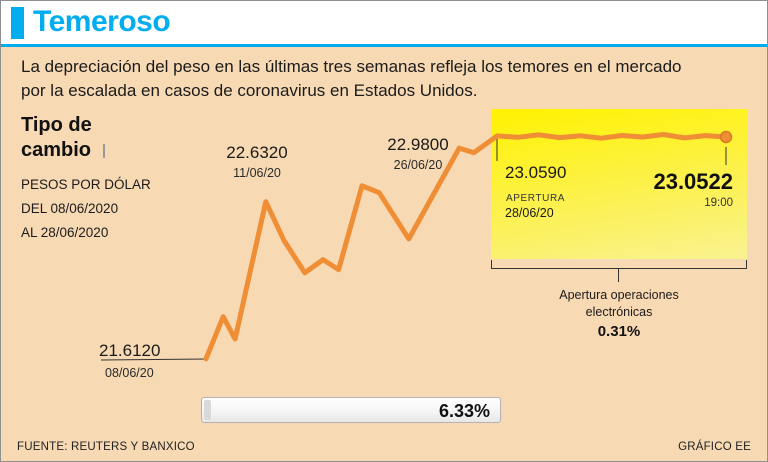 Image resolution: width=768 pixels, height=462 pixels. What do you see at coordinates (257, 152) in the screenshot?
I see `peak-value: 22.6320` at bounding box center [257, 152].